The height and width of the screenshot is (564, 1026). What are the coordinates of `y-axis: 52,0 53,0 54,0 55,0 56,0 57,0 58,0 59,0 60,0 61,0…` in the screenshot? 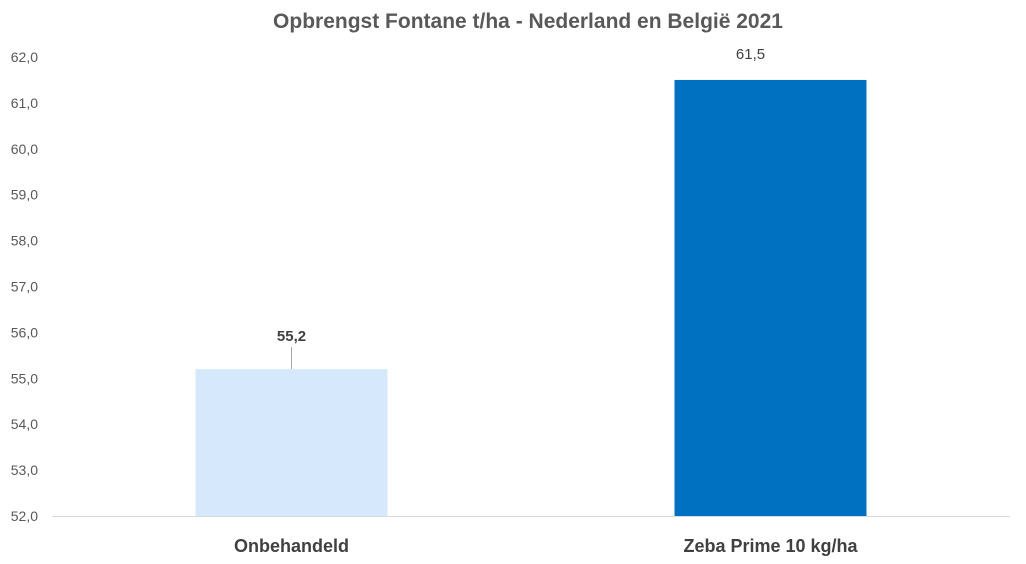 It's located at (24, 286).